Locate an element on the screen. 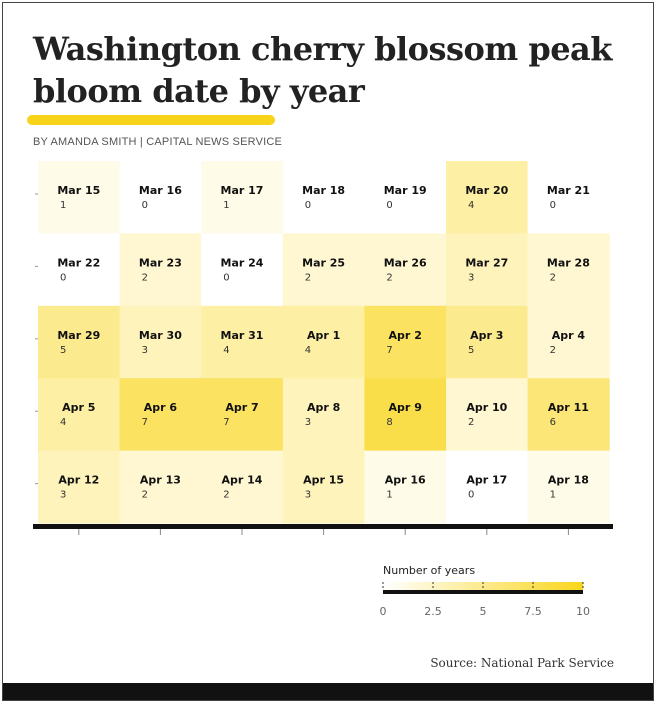  cell-date-label: Mar 17 is located at coordinates (242, 190).